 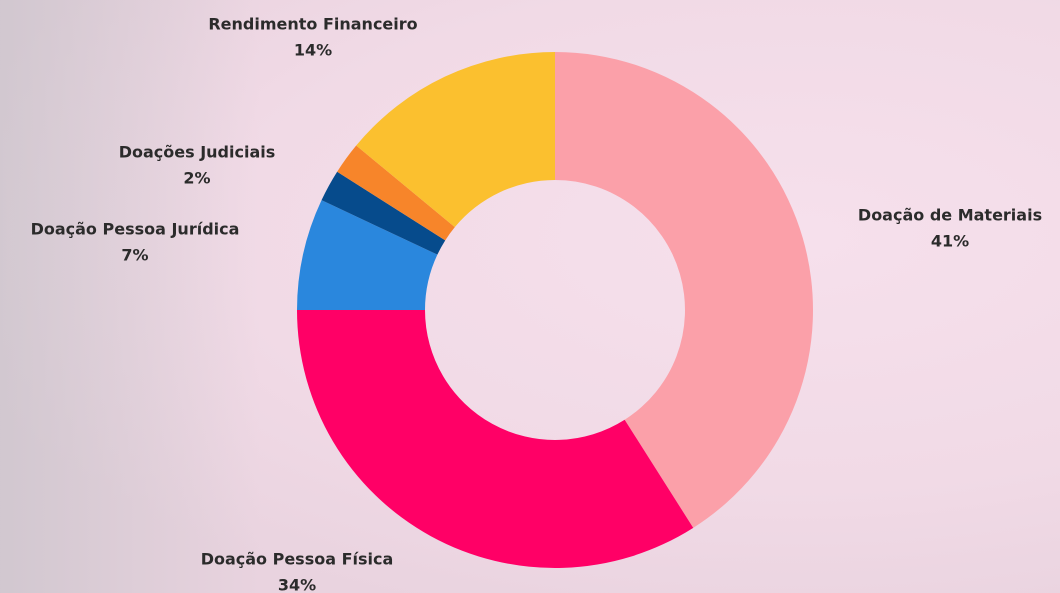 What do you see at coordinates (950, 215) in the screenshot?
I see `segment-label: Doação de Materiais` at bounding box center [950, 215].